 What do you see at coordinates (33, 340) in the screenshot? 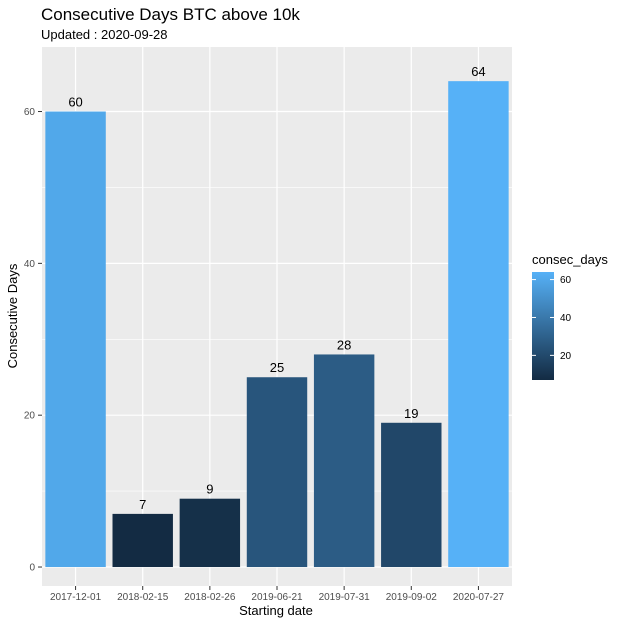
I see `y-axis: 0 20 40 60` at bounding box center [33, 340].